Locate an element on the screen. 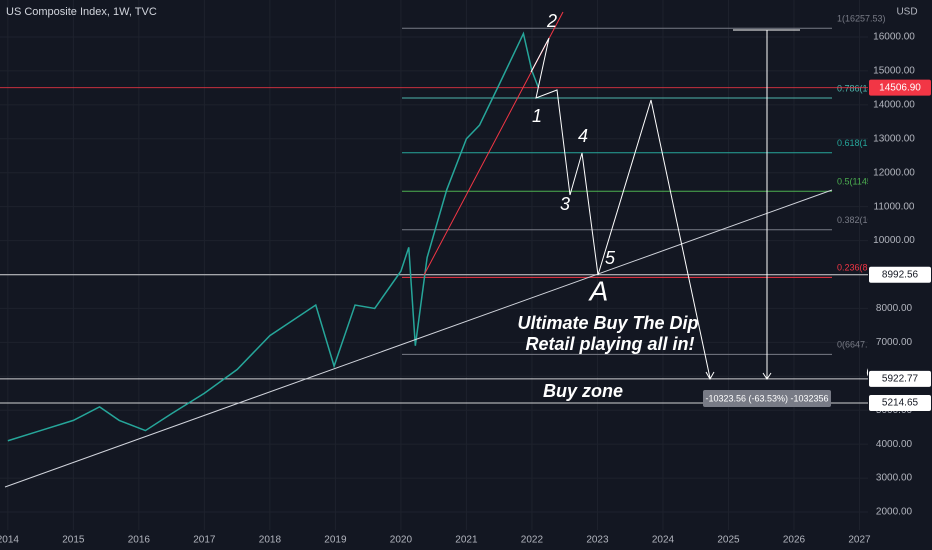 The height and width of the screenshot is (550, 932). wave-label: 1 is located at coordinates (537, 116).